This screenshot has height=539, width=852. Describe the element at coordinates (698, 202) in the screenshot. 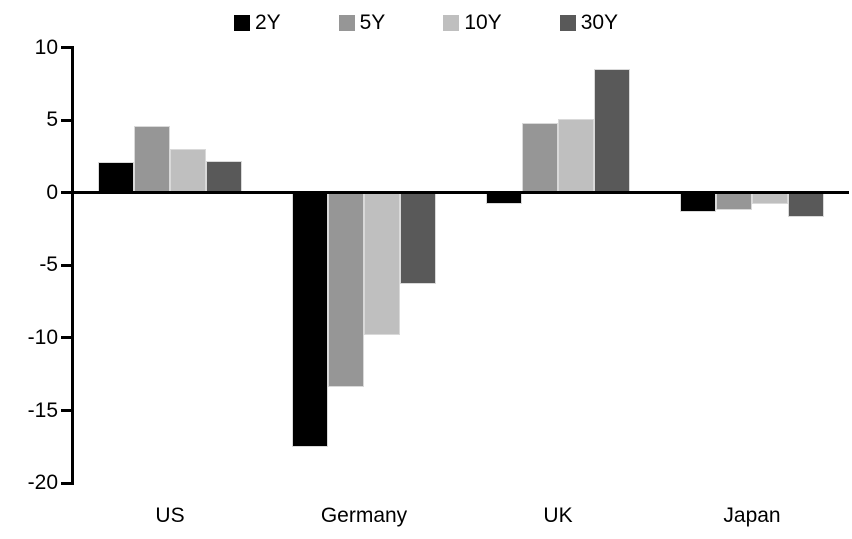

I see `bar-japan-2y` at that location.